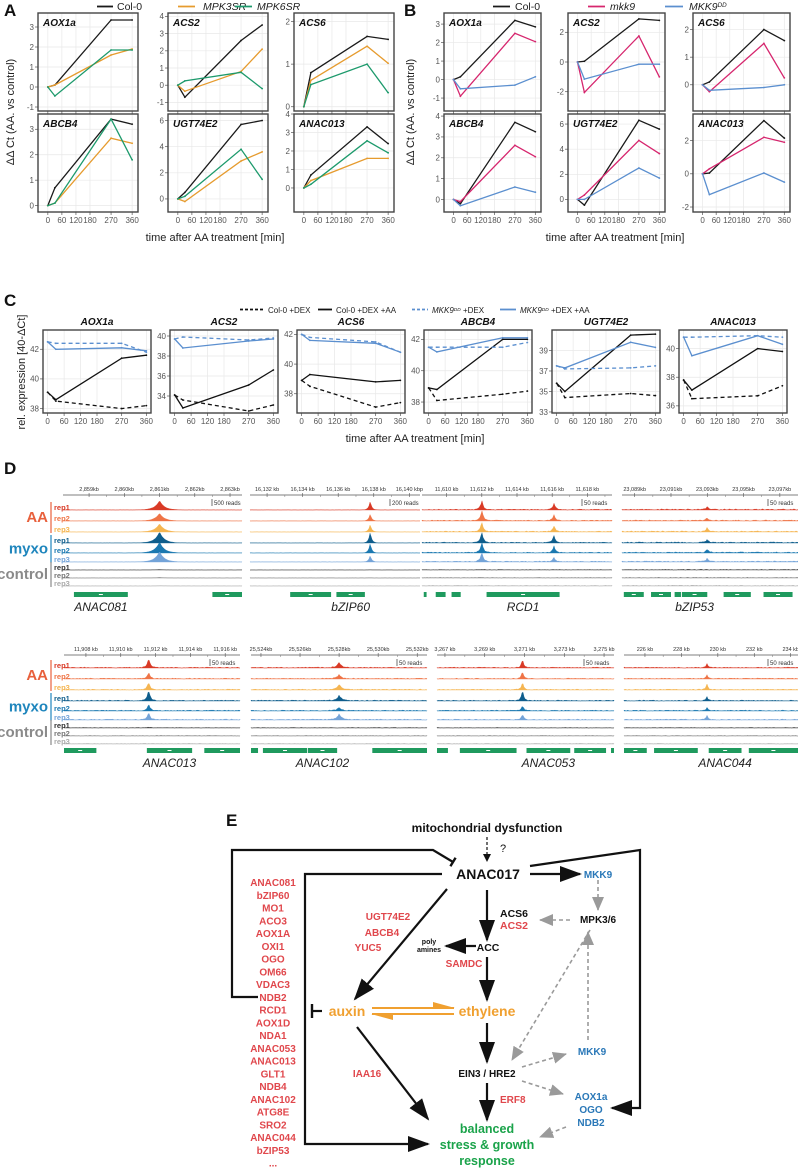  Describe the element at coordinates (213, 63) in the screenshot. I see `subplot-acs2: -1 0 1 2 3 4 ACS2` at that location.